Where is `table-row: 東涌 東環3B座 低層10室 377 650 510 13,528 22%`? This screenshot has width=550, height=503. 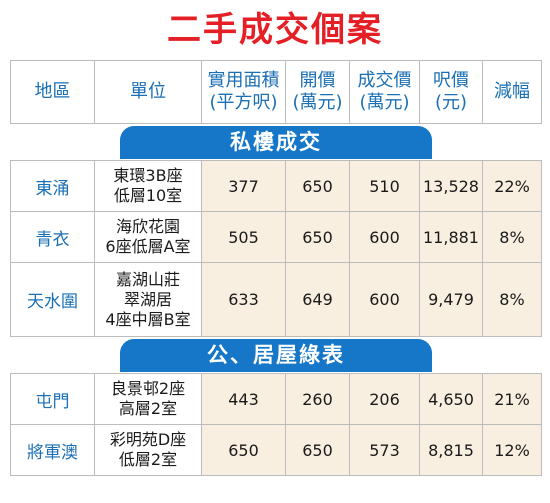 table-row: 東涌 東環3B座 低層10室 377 650 510 13,528 22% is located at coordinates (276, 186).